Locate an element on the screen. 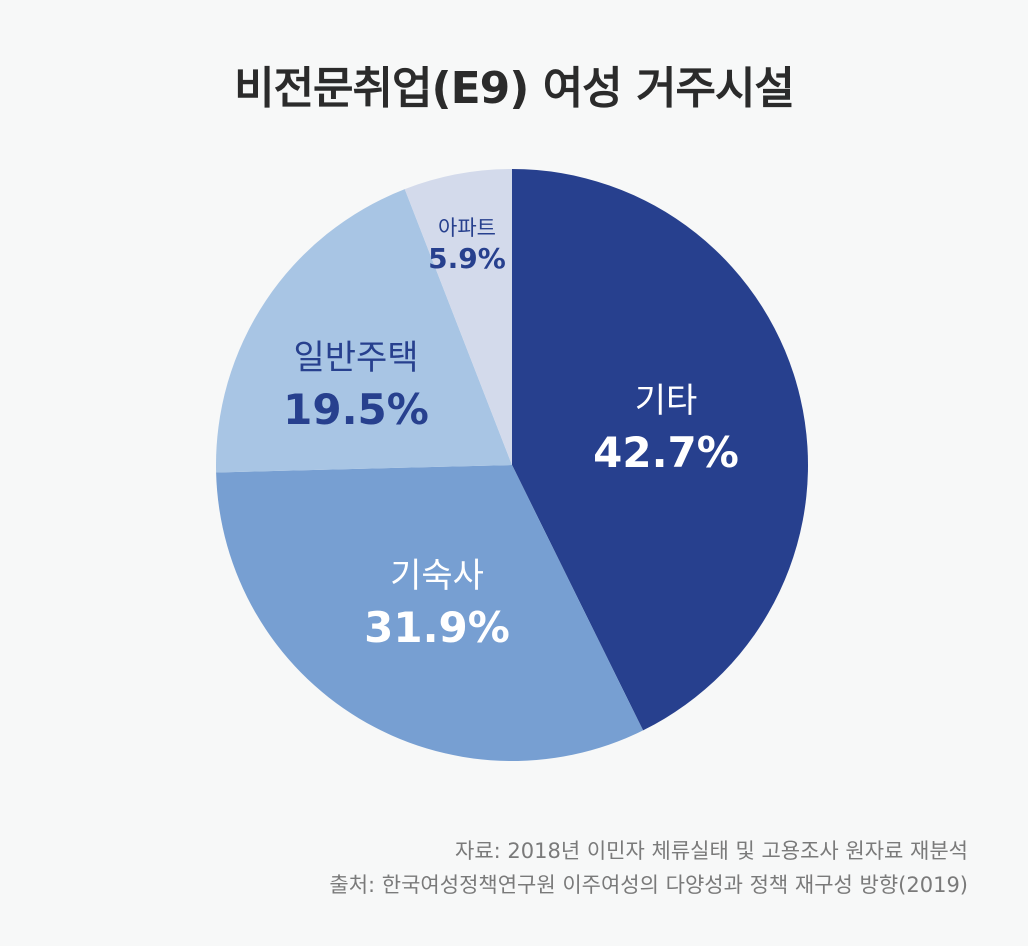  label-apt: 아파트 5.9% is located at coordinates (467, 243).